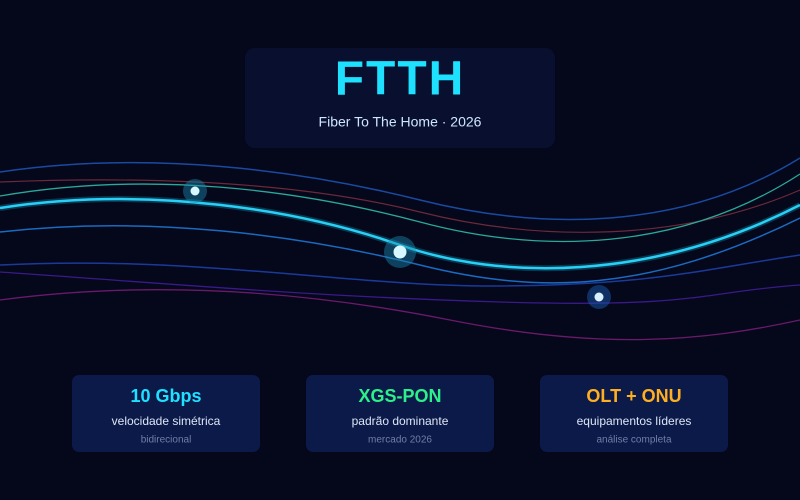 The height and width of the screenshot is (500, 800). What do you see at coordinates (400, 440) in the screenshot?
I see `card-note: mercado 2026` at bounding box center [400, 440].